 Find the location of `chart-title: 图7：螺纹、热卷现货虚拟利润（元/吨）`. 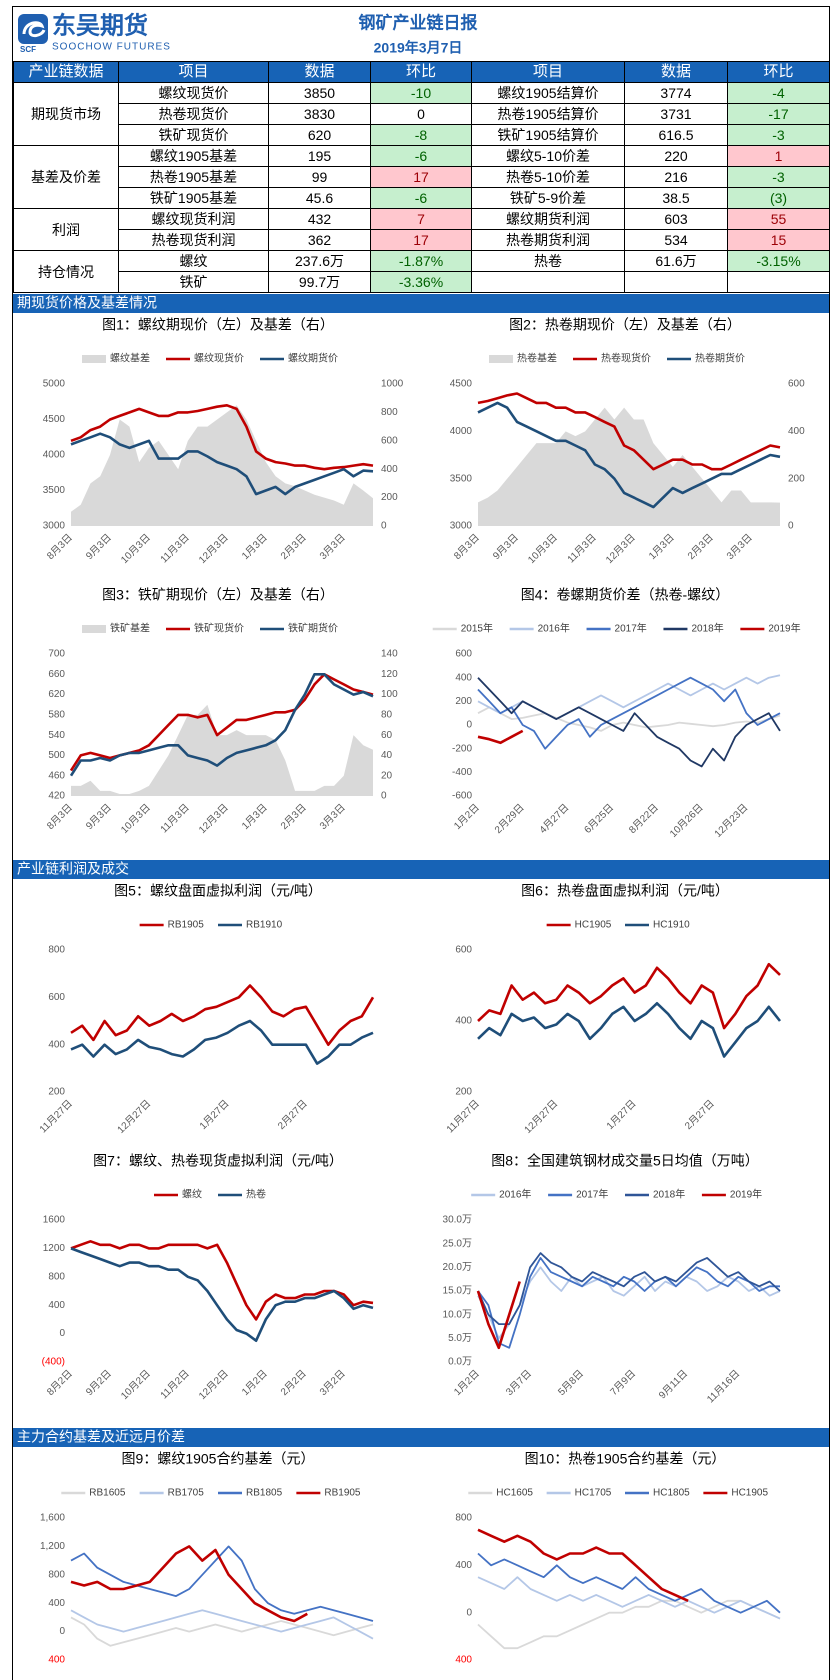

chart-title: 图7：螺纹、热卷现货虚拟利润（元/吨） is located at coordinates (218, 1161).